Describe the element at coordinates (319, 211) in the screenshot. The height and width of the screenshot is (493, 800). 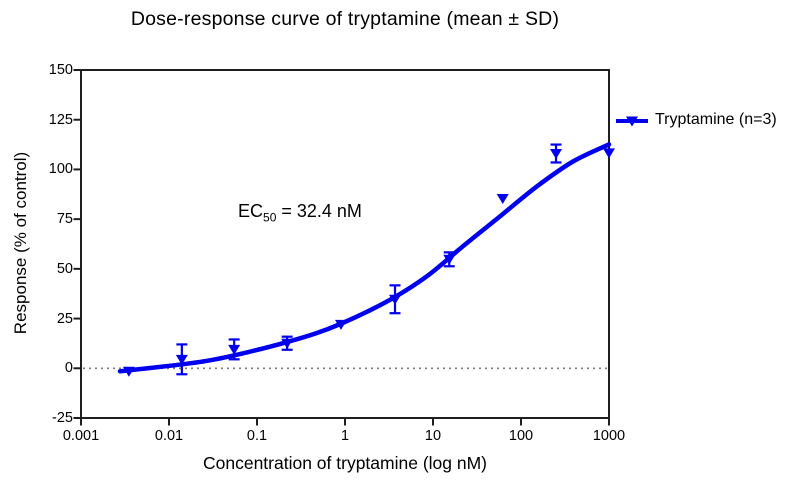
I see `ec50-annotation-value: = 32.4 nM` at that location.